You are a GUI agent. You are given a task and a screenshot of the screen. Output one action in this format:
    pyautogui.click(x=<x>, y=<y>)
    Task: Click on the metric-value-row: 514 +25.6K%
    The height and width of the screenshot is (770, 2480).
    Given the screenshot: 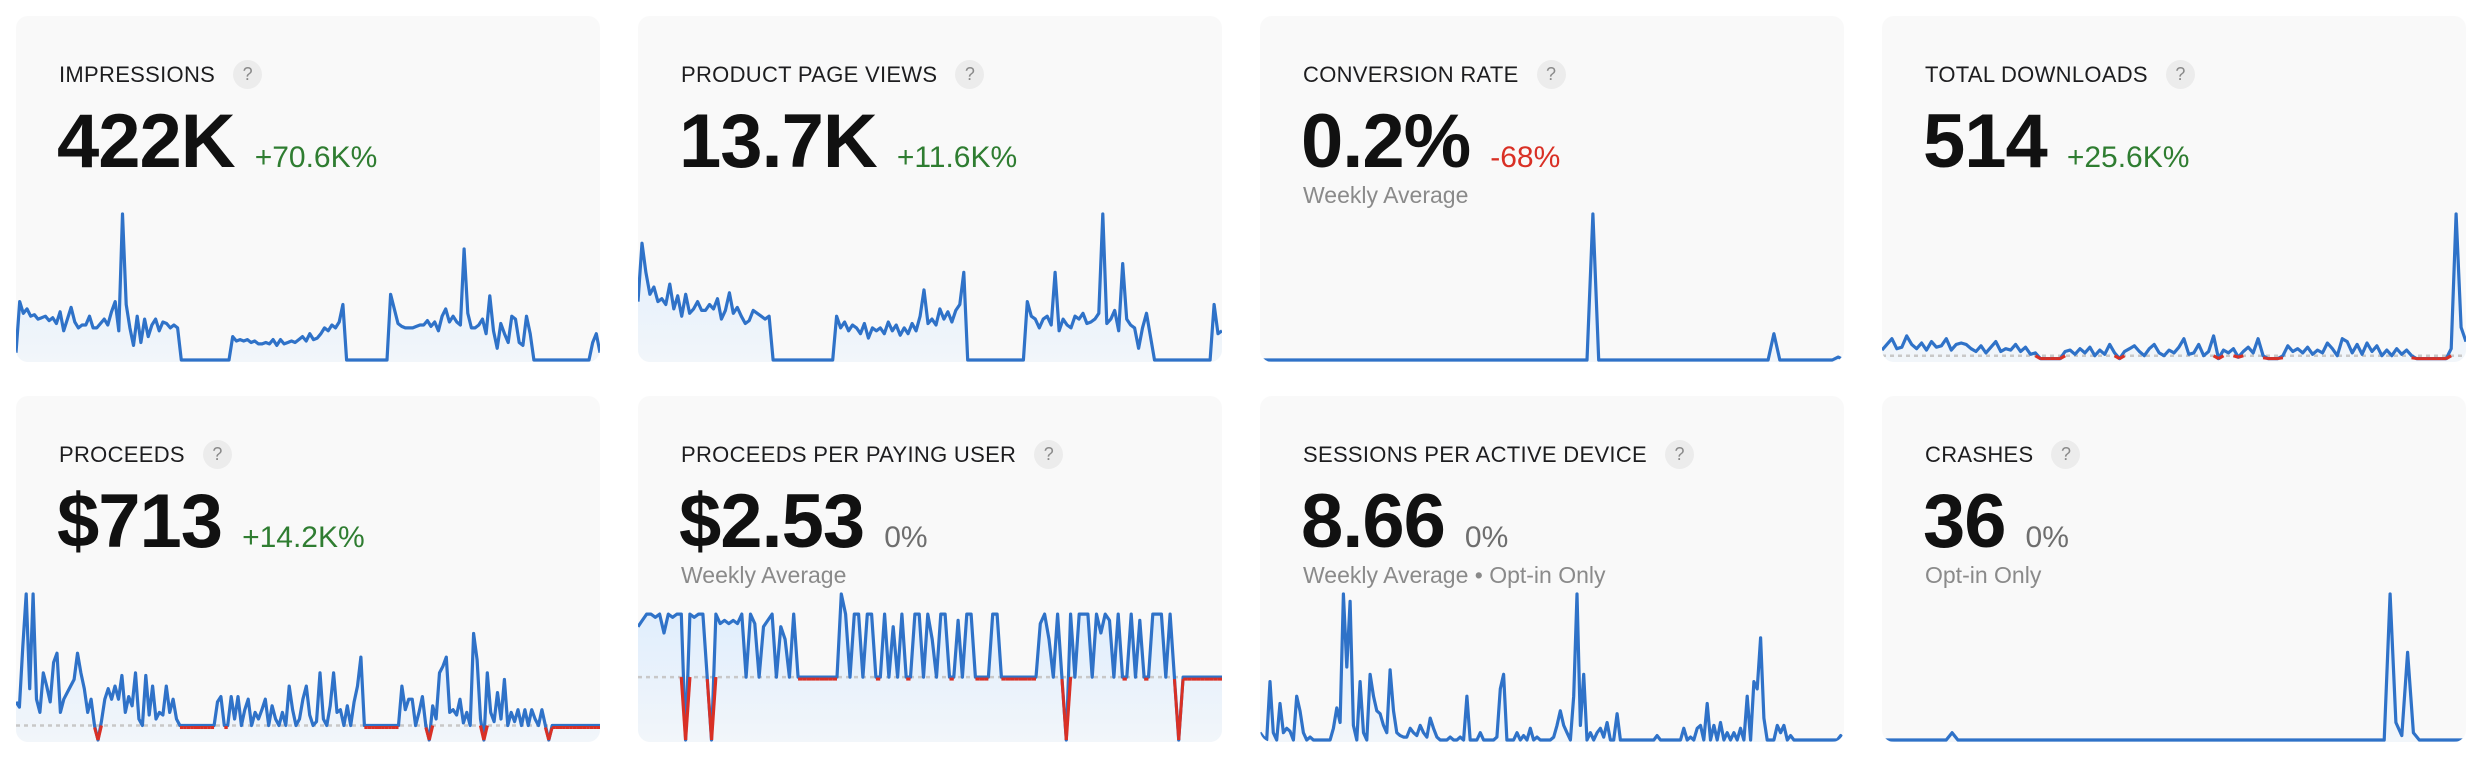 What is the action you would take?
    pyautogui.click(x=2056, y=141)
    